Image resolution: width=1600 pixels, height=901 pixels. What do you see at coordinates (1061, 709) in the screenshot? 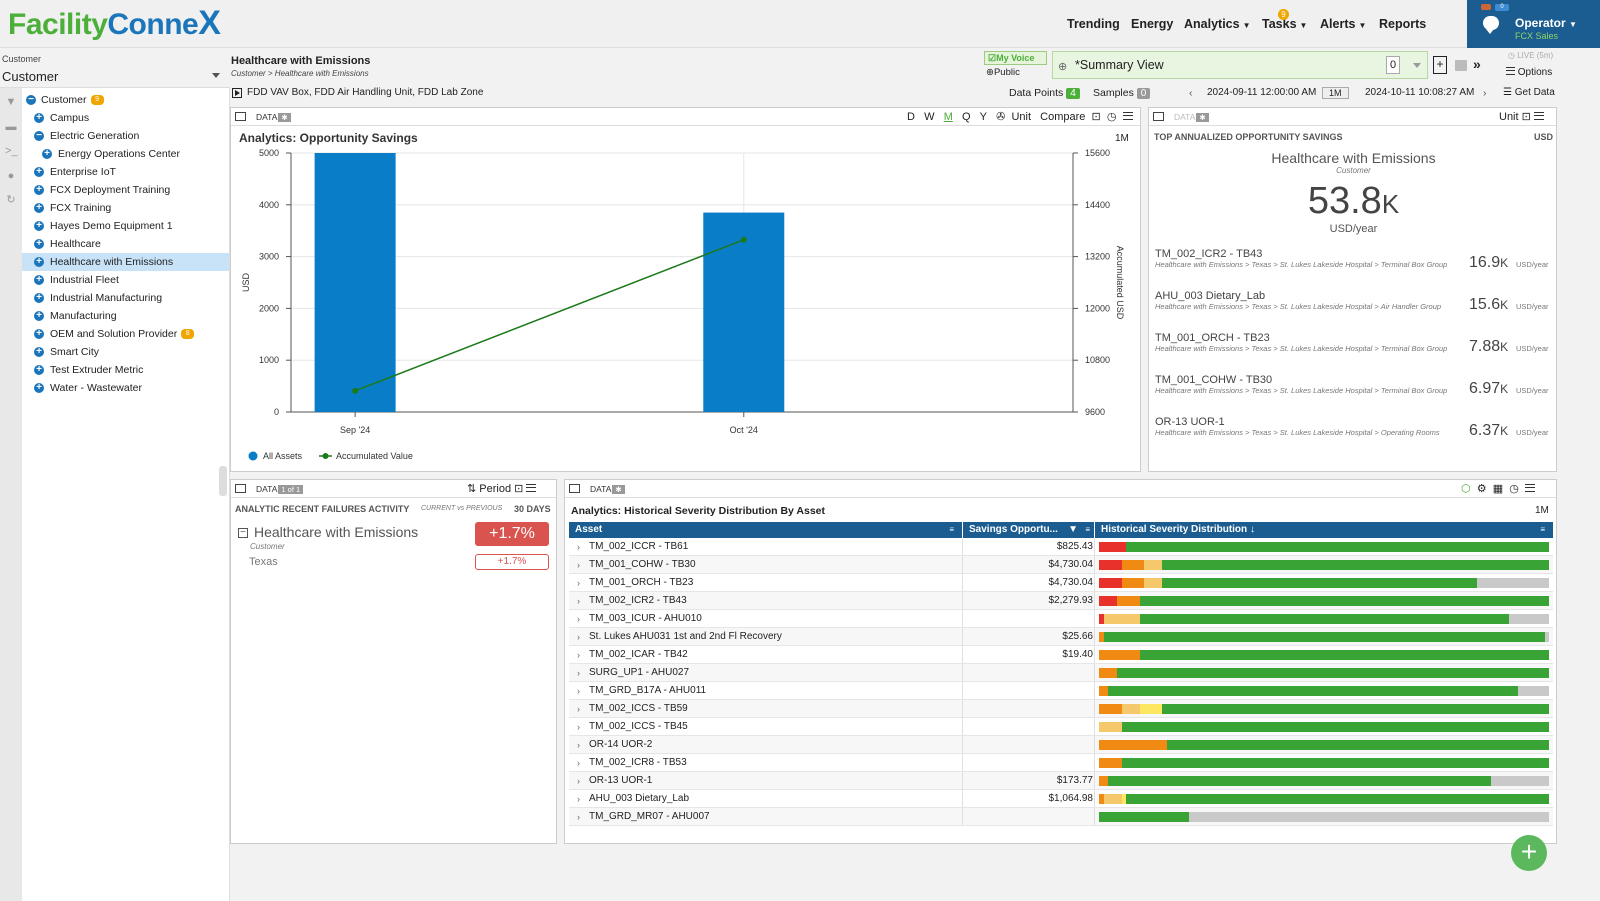
I see `table-row: › TM_002_ICCS - TB59` at bounding box center [1061, 709].